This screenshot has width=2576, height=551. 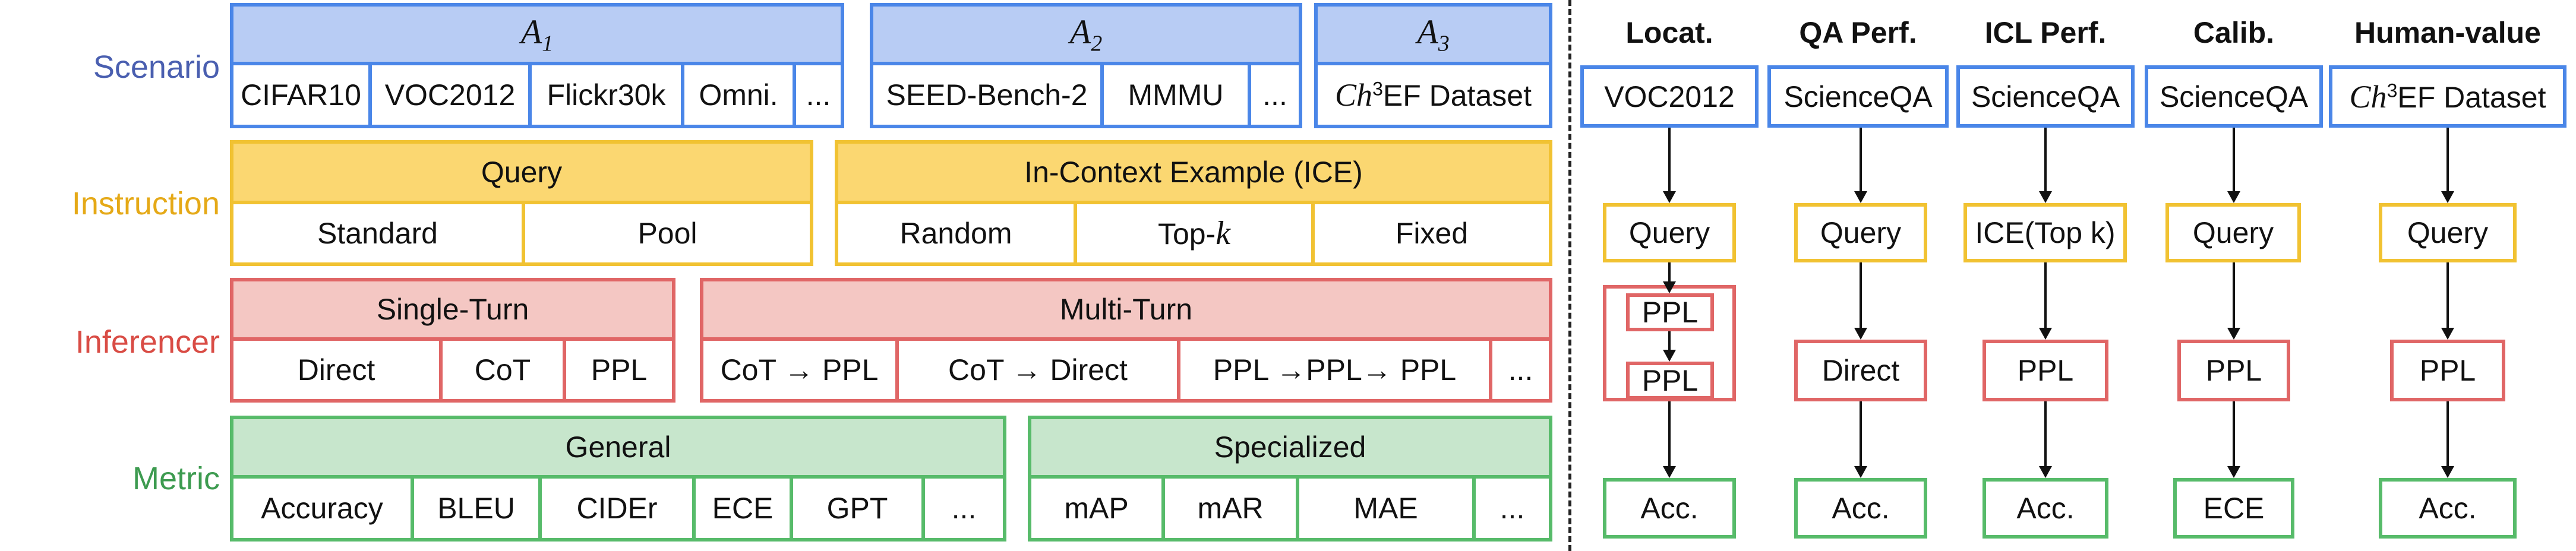 I want to click on scenario-a3-header: A3, so click(x=1433, y=34).